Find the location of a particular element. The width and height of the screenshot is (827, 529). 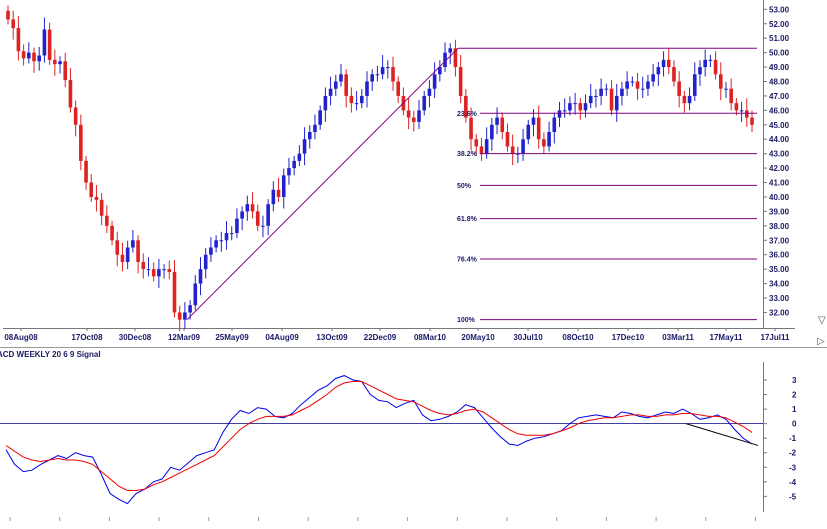

chevron-down-icon: ▽ is located at coordinates (822, 320).